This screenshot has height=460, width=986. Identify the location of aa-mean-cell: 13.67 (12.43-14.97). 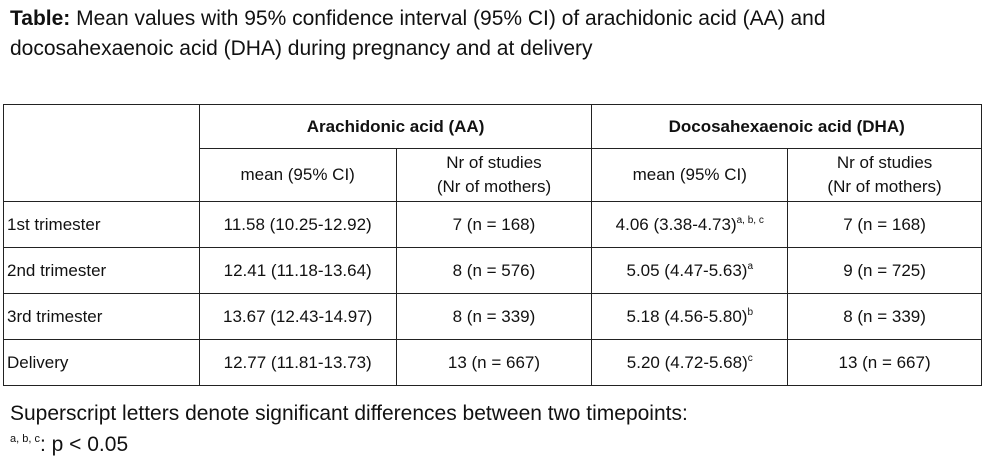
(297, 316).